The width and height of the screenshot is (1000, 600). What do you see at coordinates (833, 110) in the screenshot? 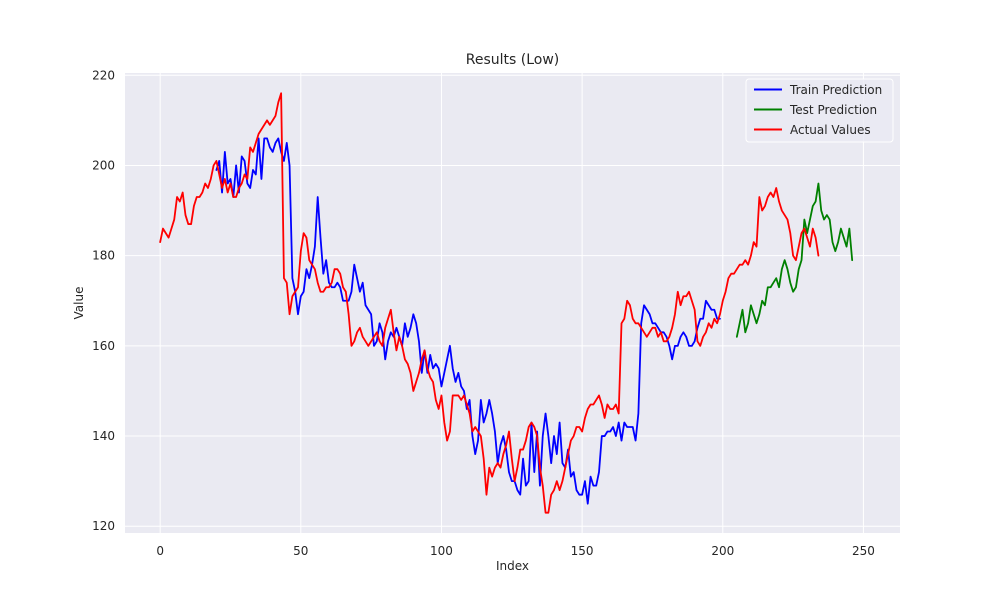
I see `legend-label-test: Test Prediction` at bounding box center [833, 110].